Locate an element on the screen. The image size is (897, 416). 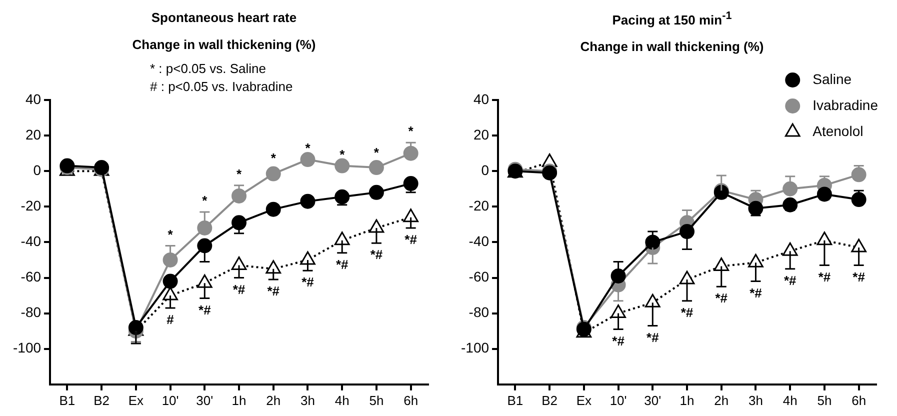
text: * : p<0.05 vs. Saline is located at coordinates (208, 68).